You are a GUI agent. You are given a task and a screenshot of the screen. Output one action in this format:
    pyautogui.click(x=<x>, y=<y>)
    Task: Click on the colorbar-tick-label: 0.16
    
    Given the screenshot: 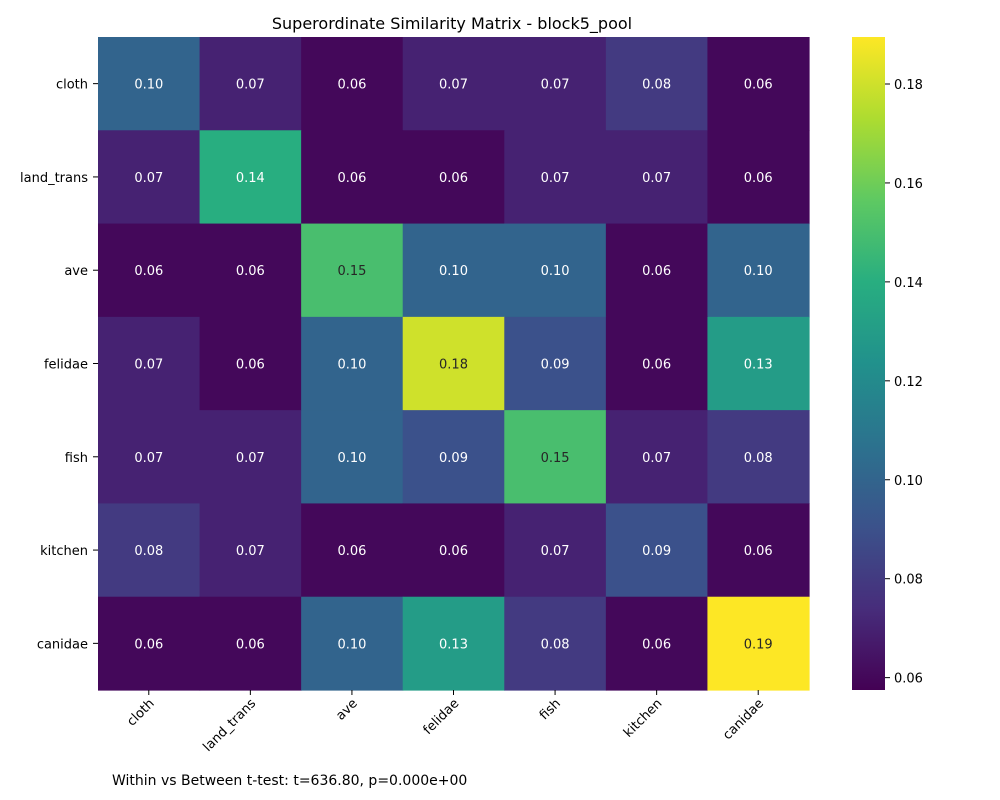 What is the action you would take?
    pyautogui.click(x=908, y=184)
    